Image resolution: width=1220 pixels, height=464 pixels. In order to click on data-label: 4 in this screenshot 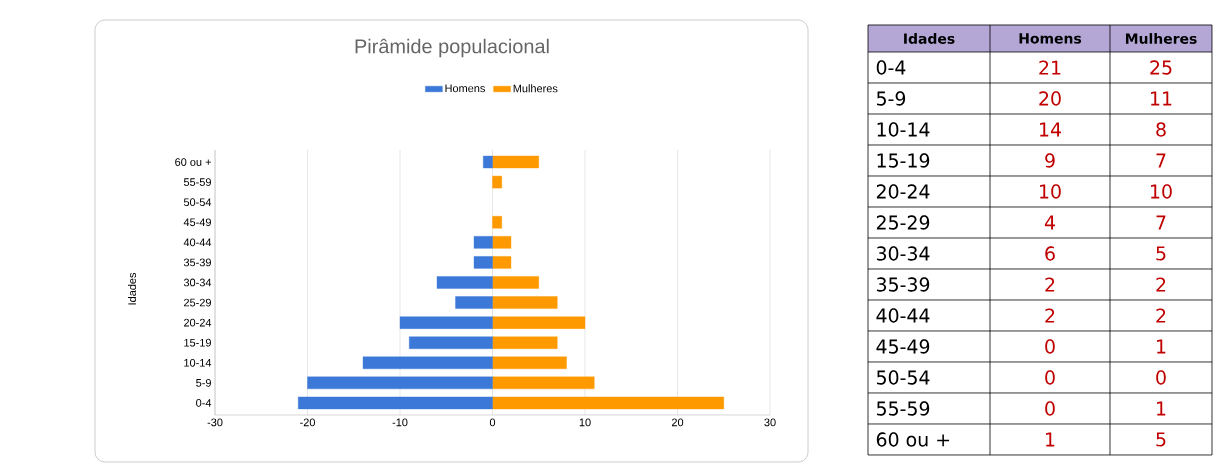, I will do `click(1049, 222)`.